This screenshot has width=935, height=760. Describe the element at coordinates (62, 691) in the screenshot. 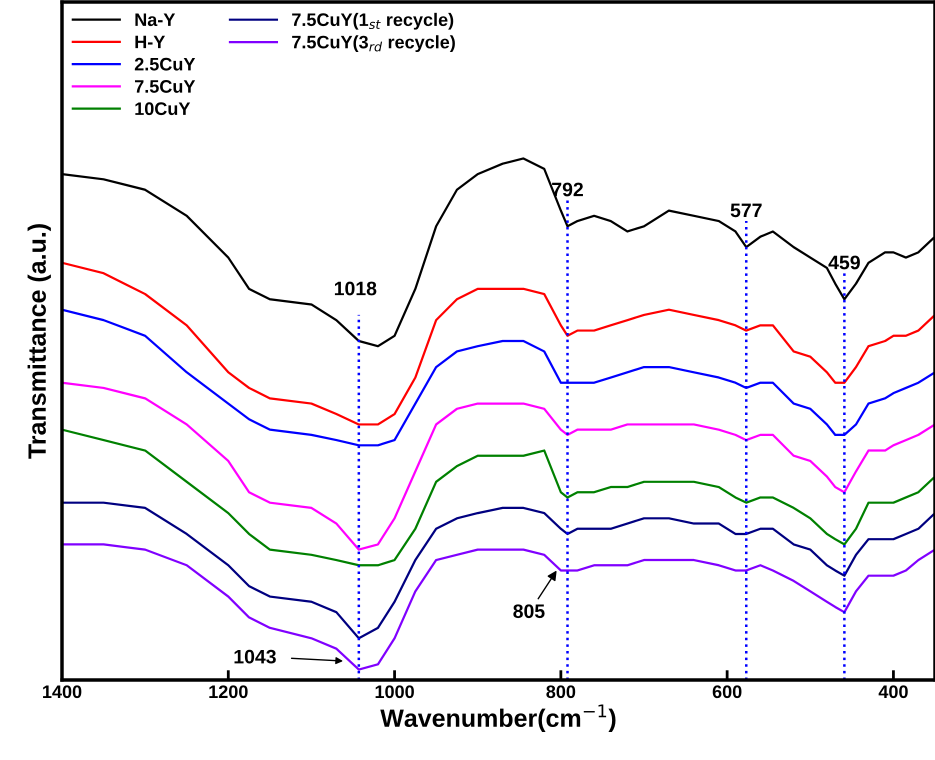

I see `x-tick-label: 1400` at that location.